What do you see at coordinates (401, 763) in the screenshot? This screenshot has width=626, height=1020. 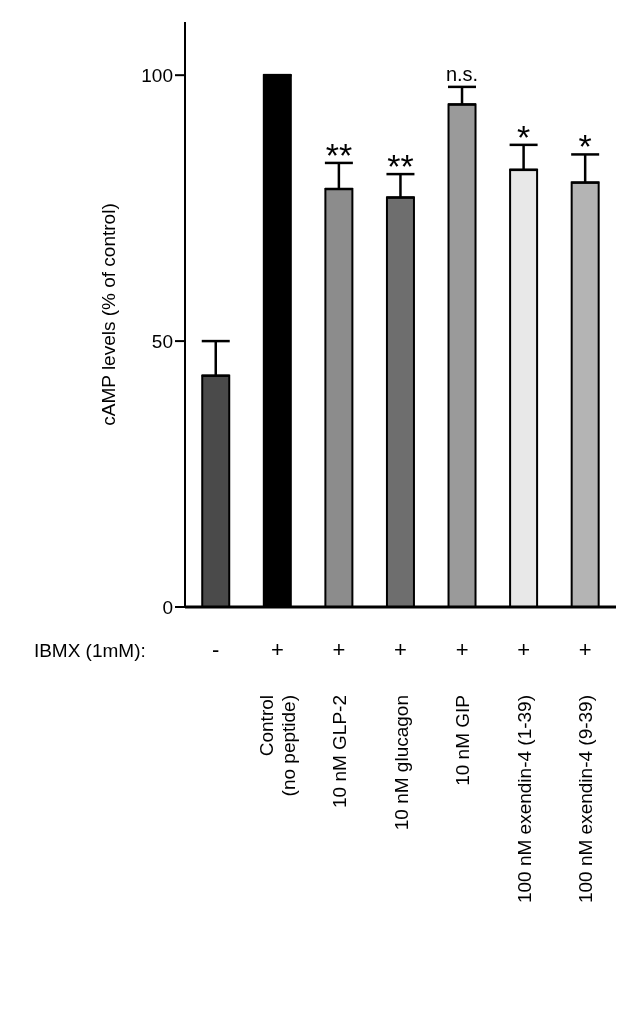 I see `x-tick-label: 10 nM glucagon` at bounding box center [401, 763].